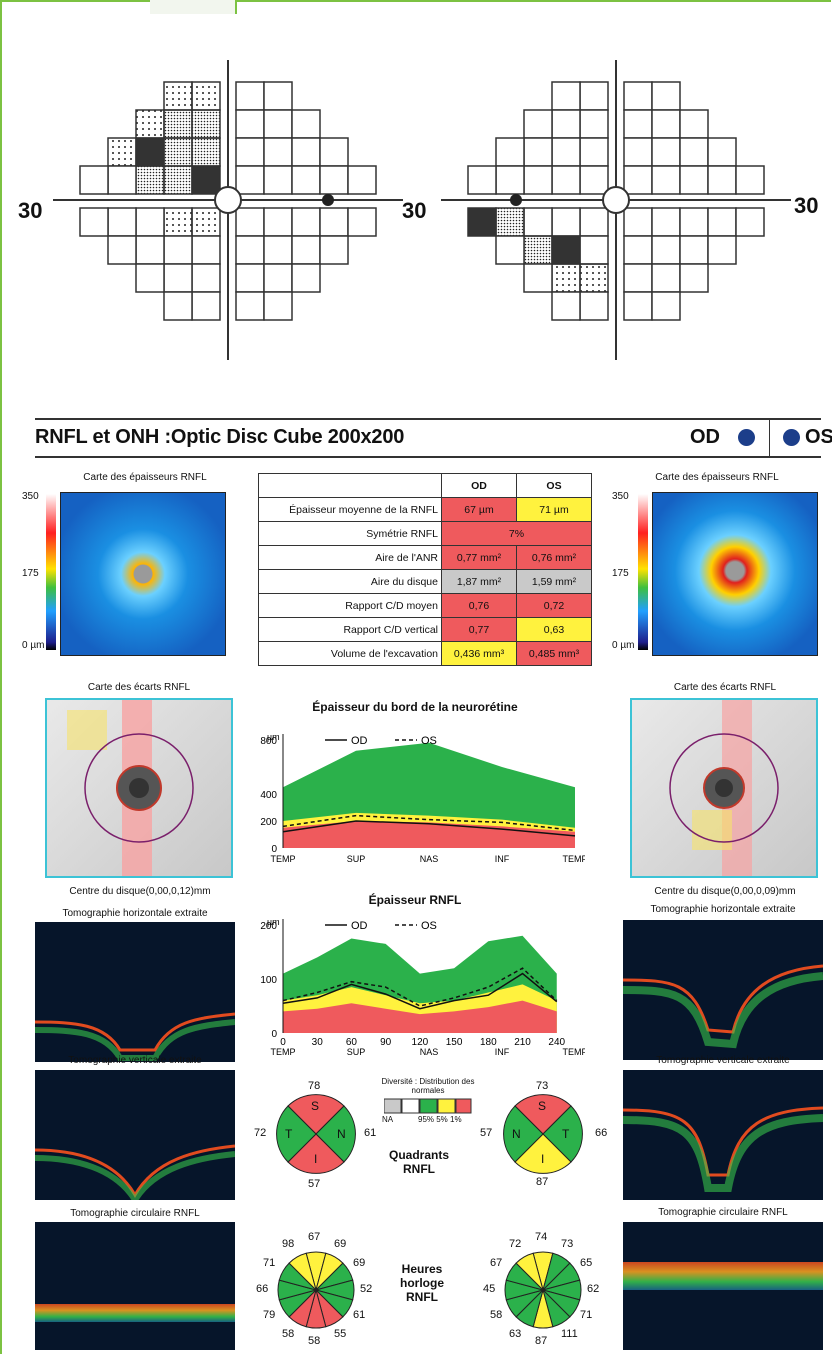  I want to click on rnfl-legend-label: OD, so click(359, 926).